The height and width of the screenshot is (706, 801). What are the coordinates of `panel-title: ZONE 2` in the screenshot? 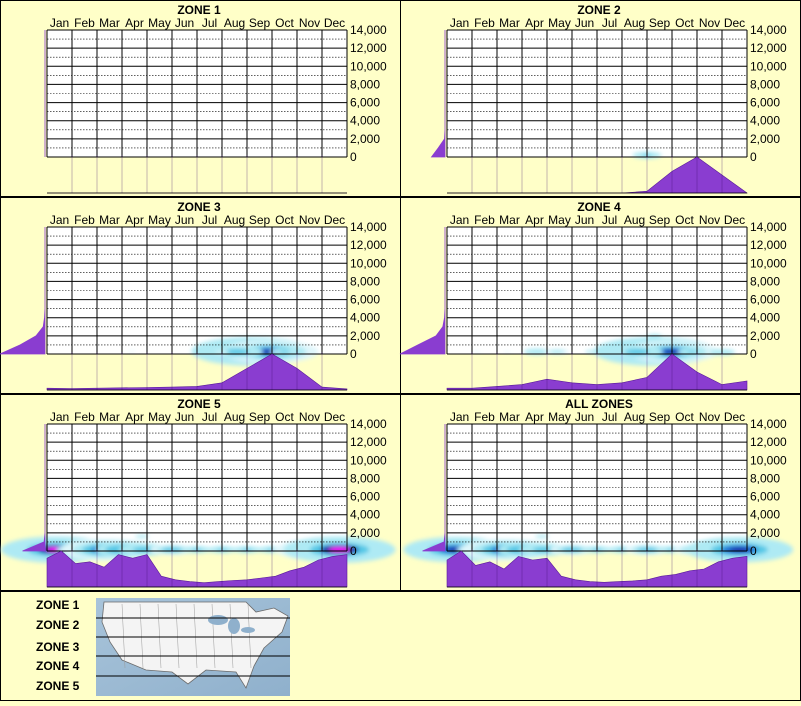 It's located at (599, 10).